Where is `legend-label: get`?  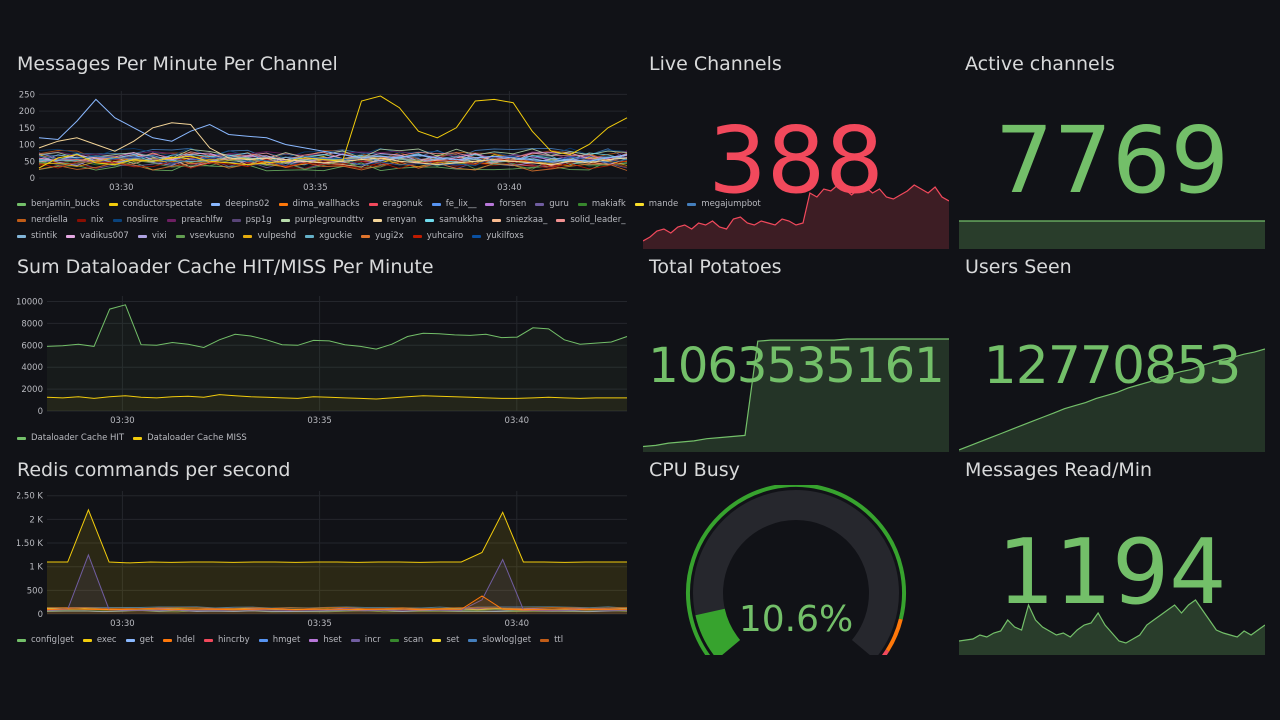 legend-label: get is located at coordinates (146, 640).